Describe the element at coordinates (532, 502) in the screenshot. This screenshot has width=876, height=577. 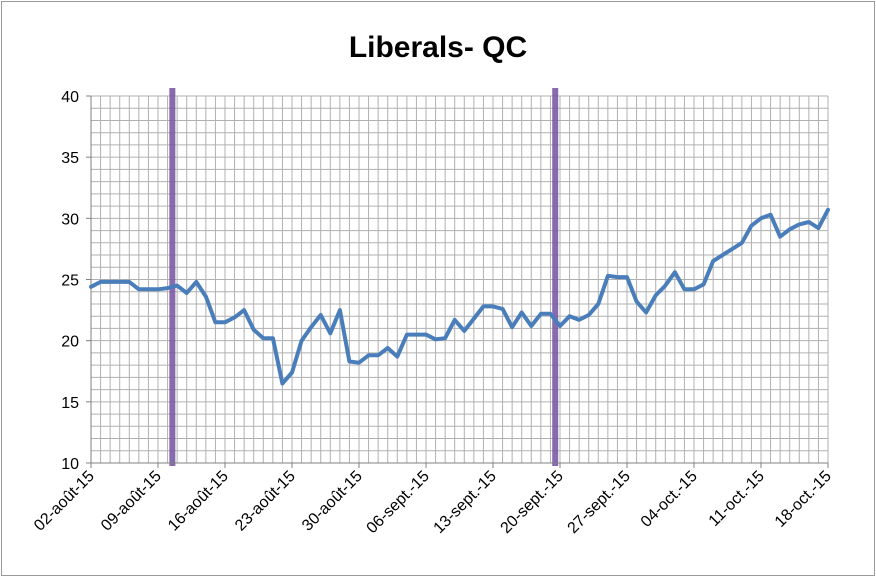
I see `x-tick-label: 20-sept.-15` at that location.